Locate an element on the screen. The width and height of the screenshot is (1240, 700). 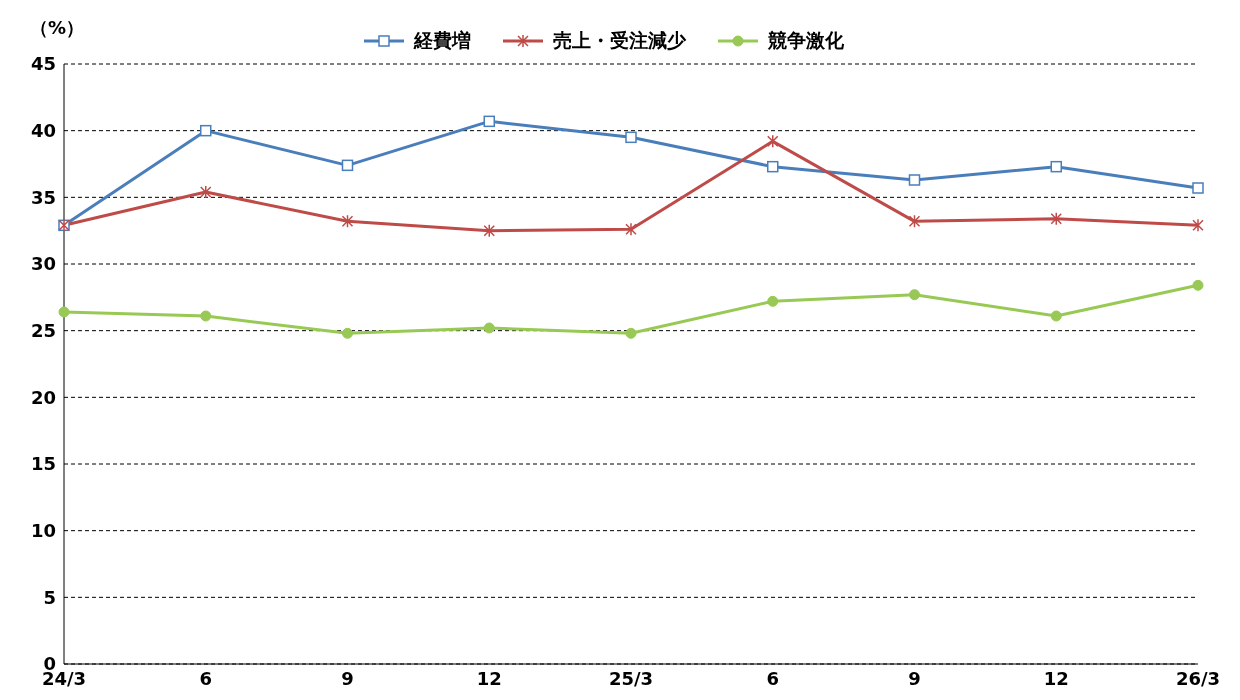
y-axis-title: （%） is located at coordinates (57, 28).